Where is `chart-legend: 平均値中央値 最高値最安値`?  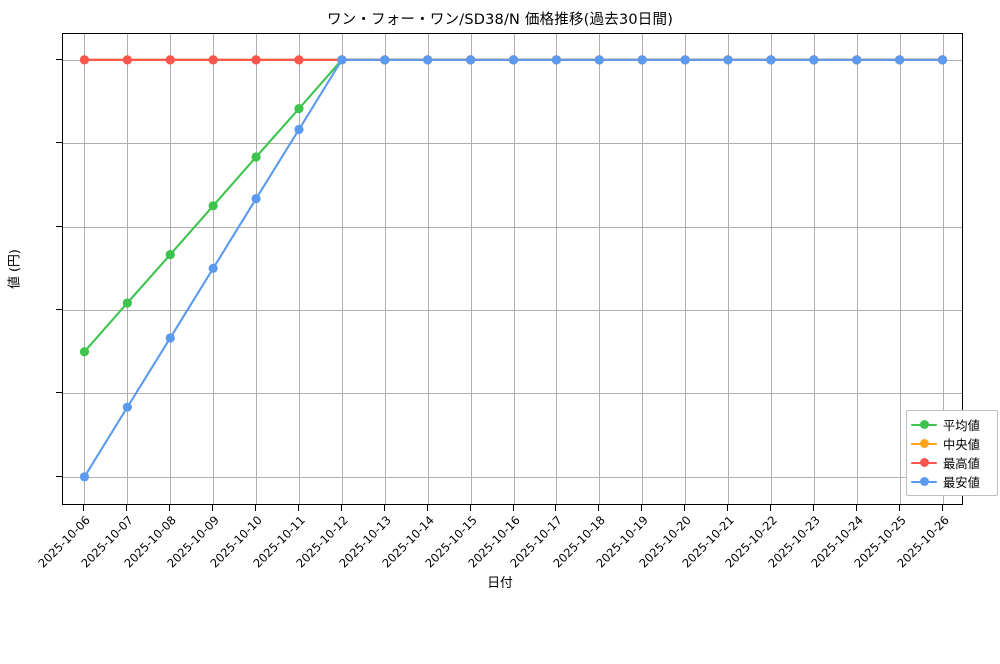
chart-legend: 平均値中央値 最高値最安値 is located at coordinates (952, 453).